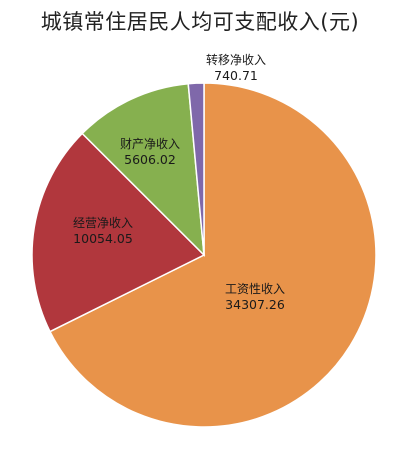 The image size is (400, 450). Describe the element at coordinates (255, 304) in the screenshot. I see `slice-value-label: 34307.26` at that location.